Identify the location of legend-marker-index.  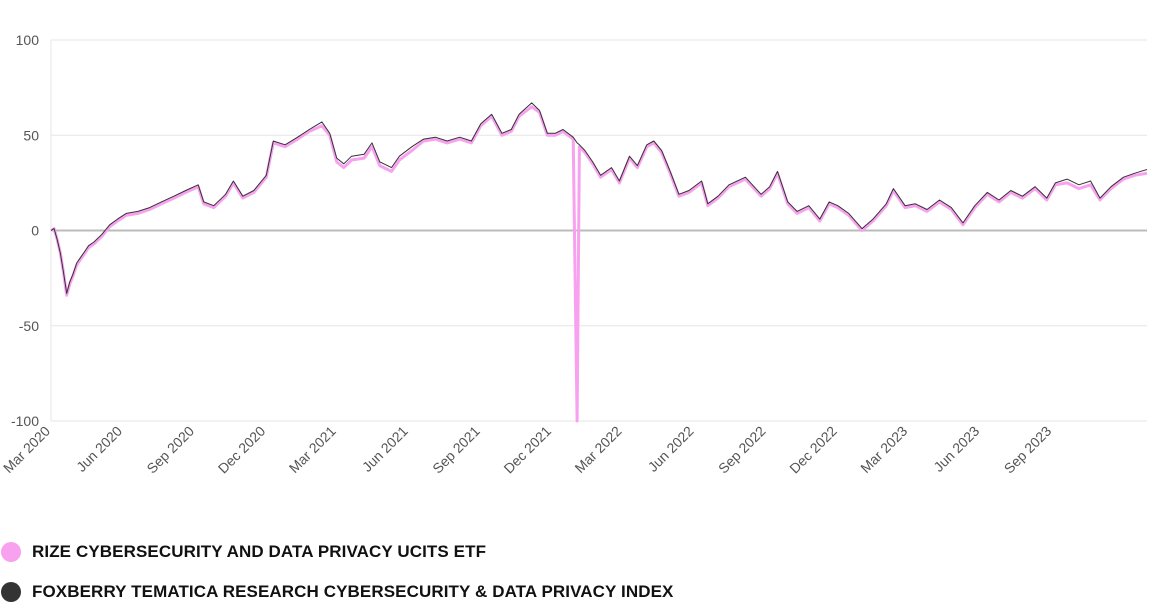
(11, 592).